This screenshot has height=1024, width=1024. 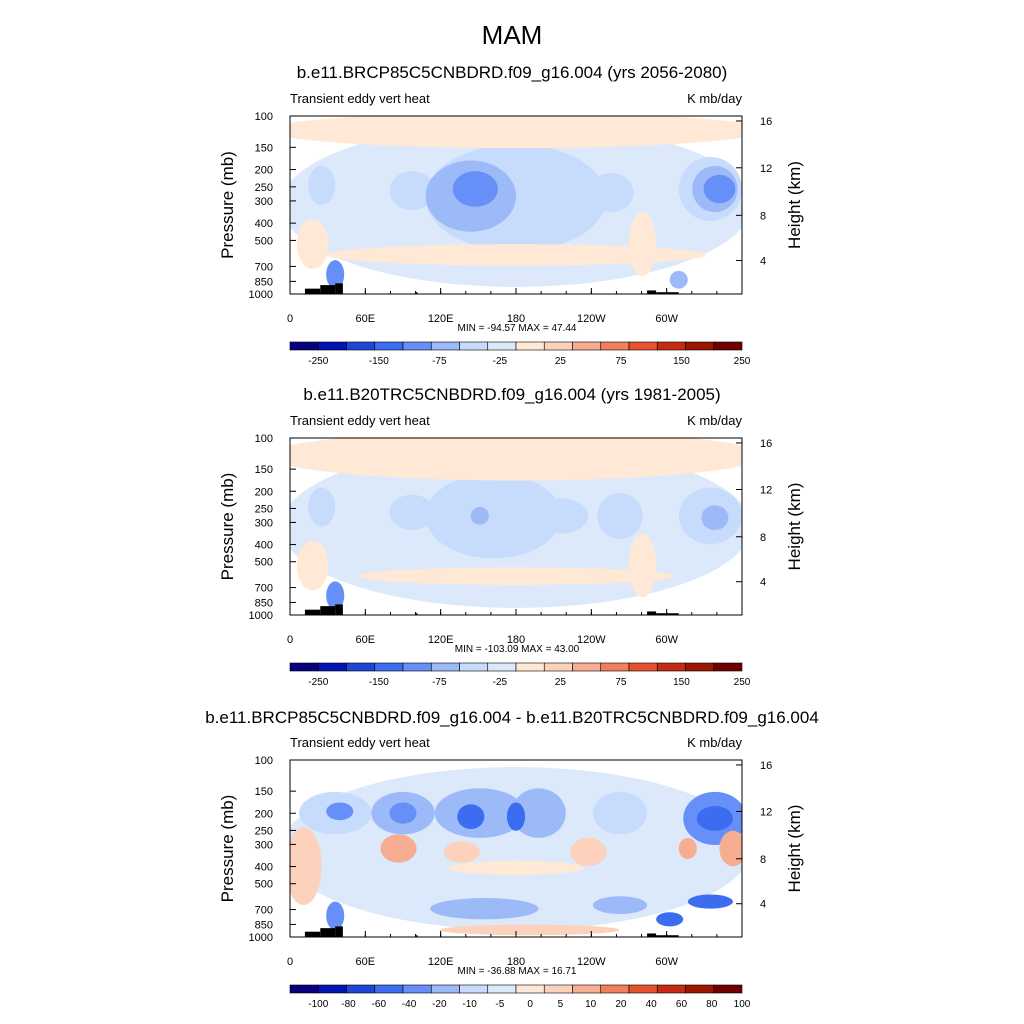 What do you see at coordinates (561, 1004) in the screenshot?
I see `colorbar-label: 5` at bounding box center [561, 1004].